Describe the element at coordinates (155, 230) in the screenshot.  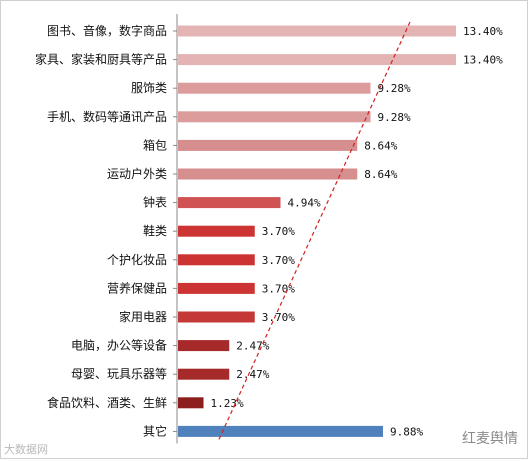
I see `category-label: 鞋类` at that location.